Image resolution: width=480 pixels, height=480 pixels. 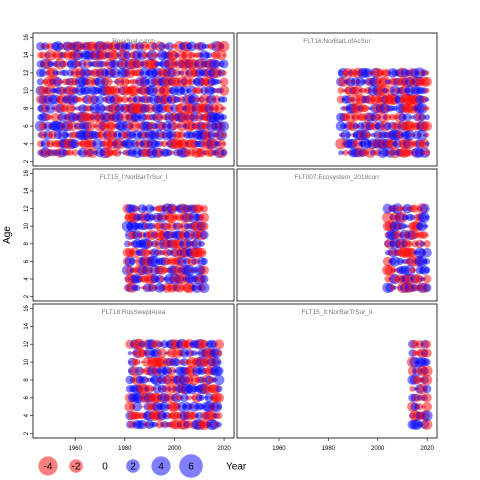 What do you see at coordinates (125, 449) in the screenshot?
I see `x-tick-label: 1980` at bounding box center [125, 449].